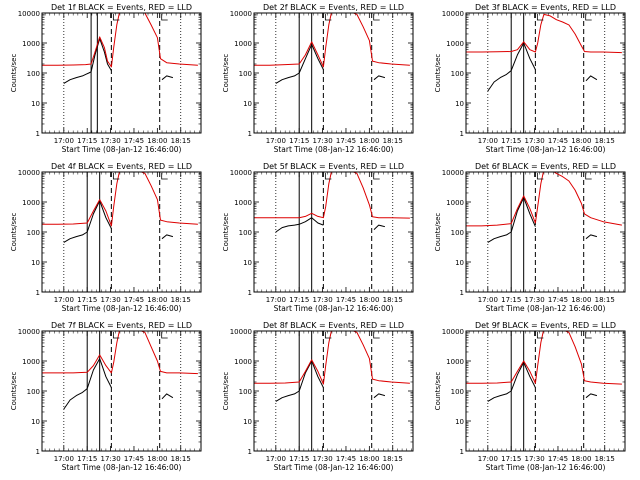  Describe the element at coordinates (121, 325) in the screenshot. I see `panel-title: Det 7f BLACK = Events, RED = LLD` at that location.